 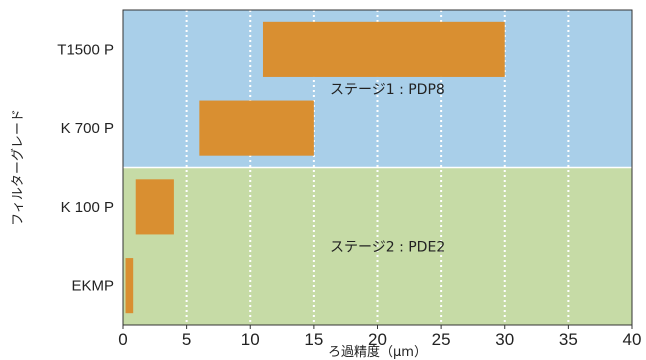 What do you see at coordinates (632, 339) in the screenshot?
I see `x-tick-label: 40` at bounding box center [632, 339].